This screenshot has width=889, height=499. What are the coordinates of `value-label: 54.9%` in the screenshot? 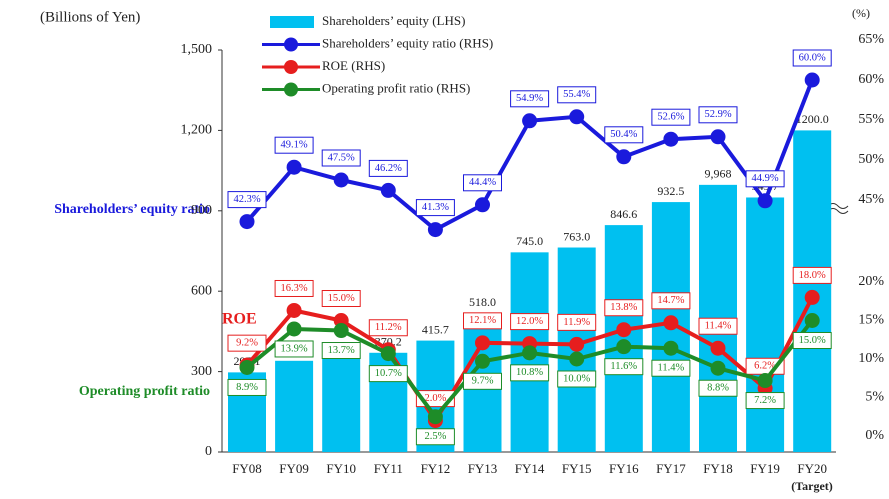 It's located at (529, 98).